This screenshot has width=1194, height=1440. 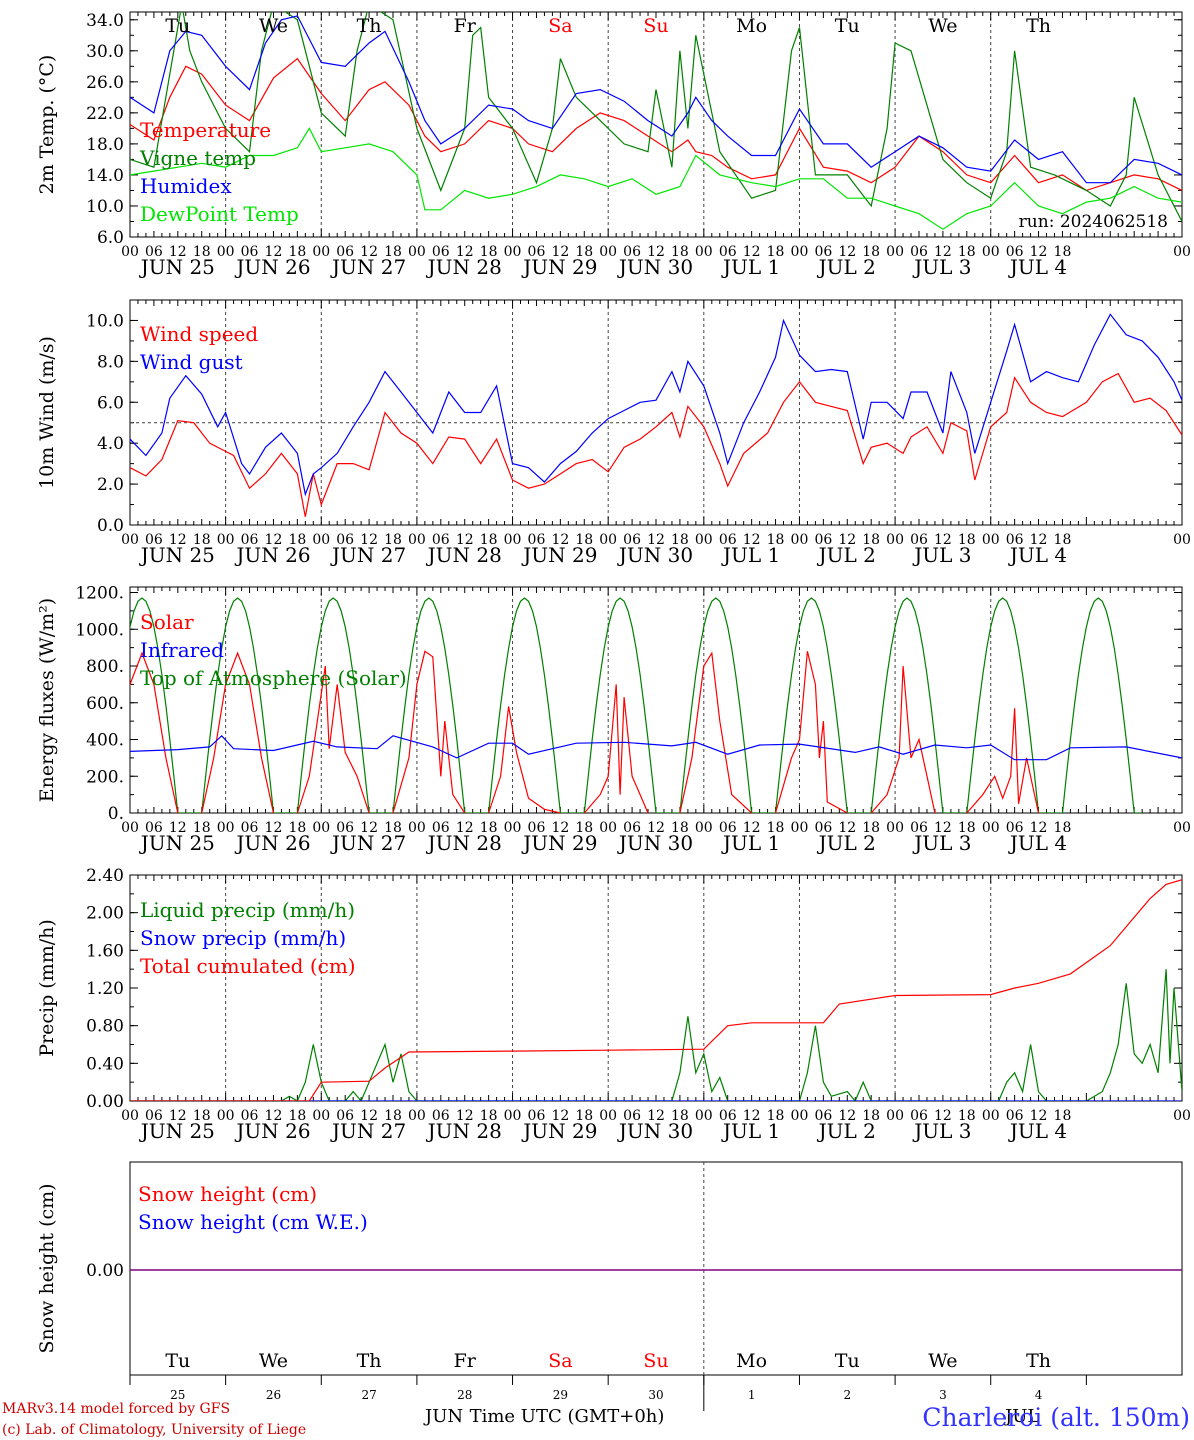 I want to click on legend-entry: Humidex, so click(x=186, y=186).